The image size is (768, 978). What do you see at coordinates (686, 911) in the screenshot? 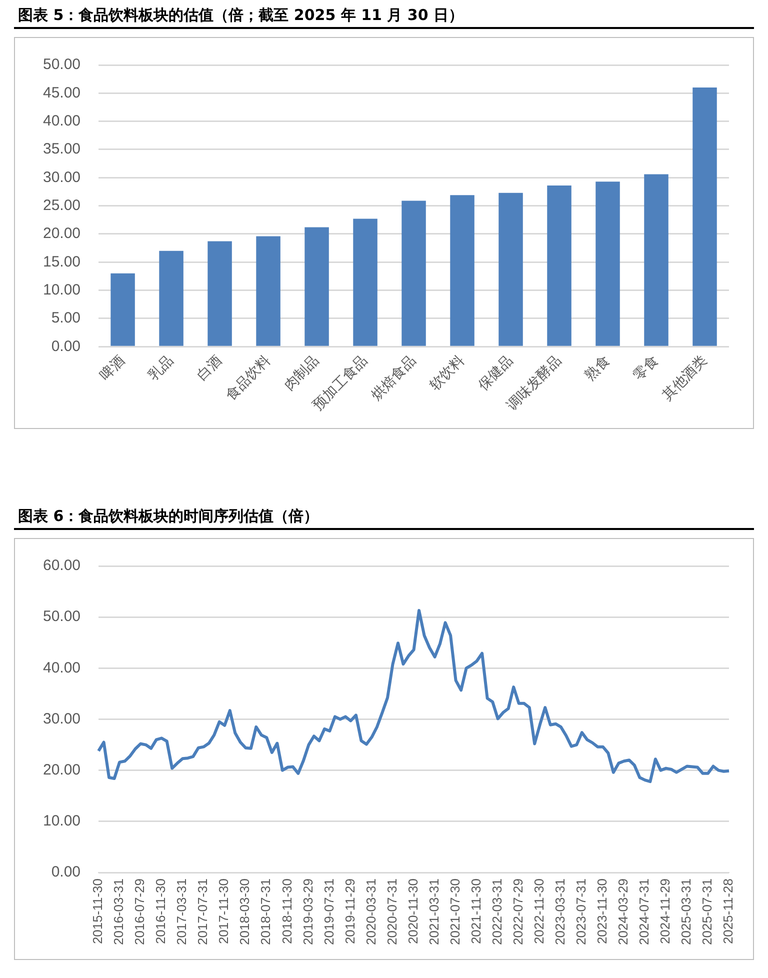
I see `x-tick-label: 2025-03-31` at bounding box center [686, 911].